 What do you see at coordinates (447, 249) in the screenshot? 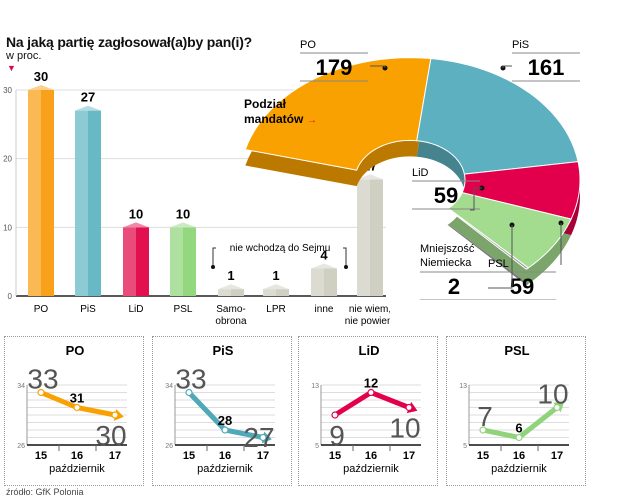
I see `seat-label-mn-name: Mniejszość` at bounding box center [447, 249].